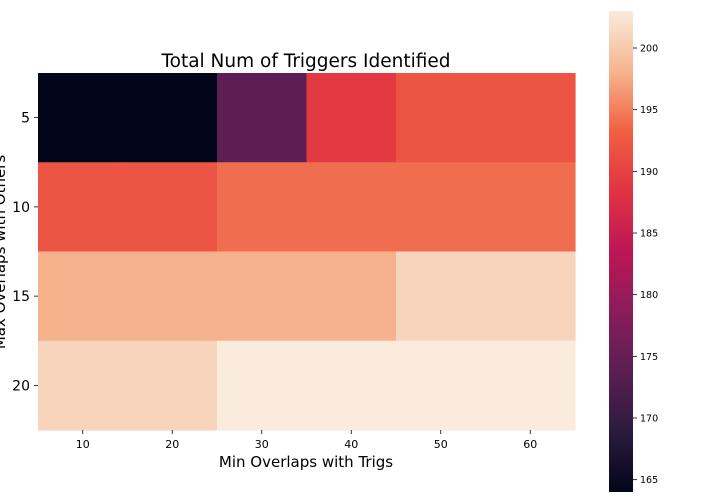  What do you see at coordinates (306, 462) in the screenshot?
I see `x-axis-label: Min Overlaps with Trigs` at bounding box center [306, 462].